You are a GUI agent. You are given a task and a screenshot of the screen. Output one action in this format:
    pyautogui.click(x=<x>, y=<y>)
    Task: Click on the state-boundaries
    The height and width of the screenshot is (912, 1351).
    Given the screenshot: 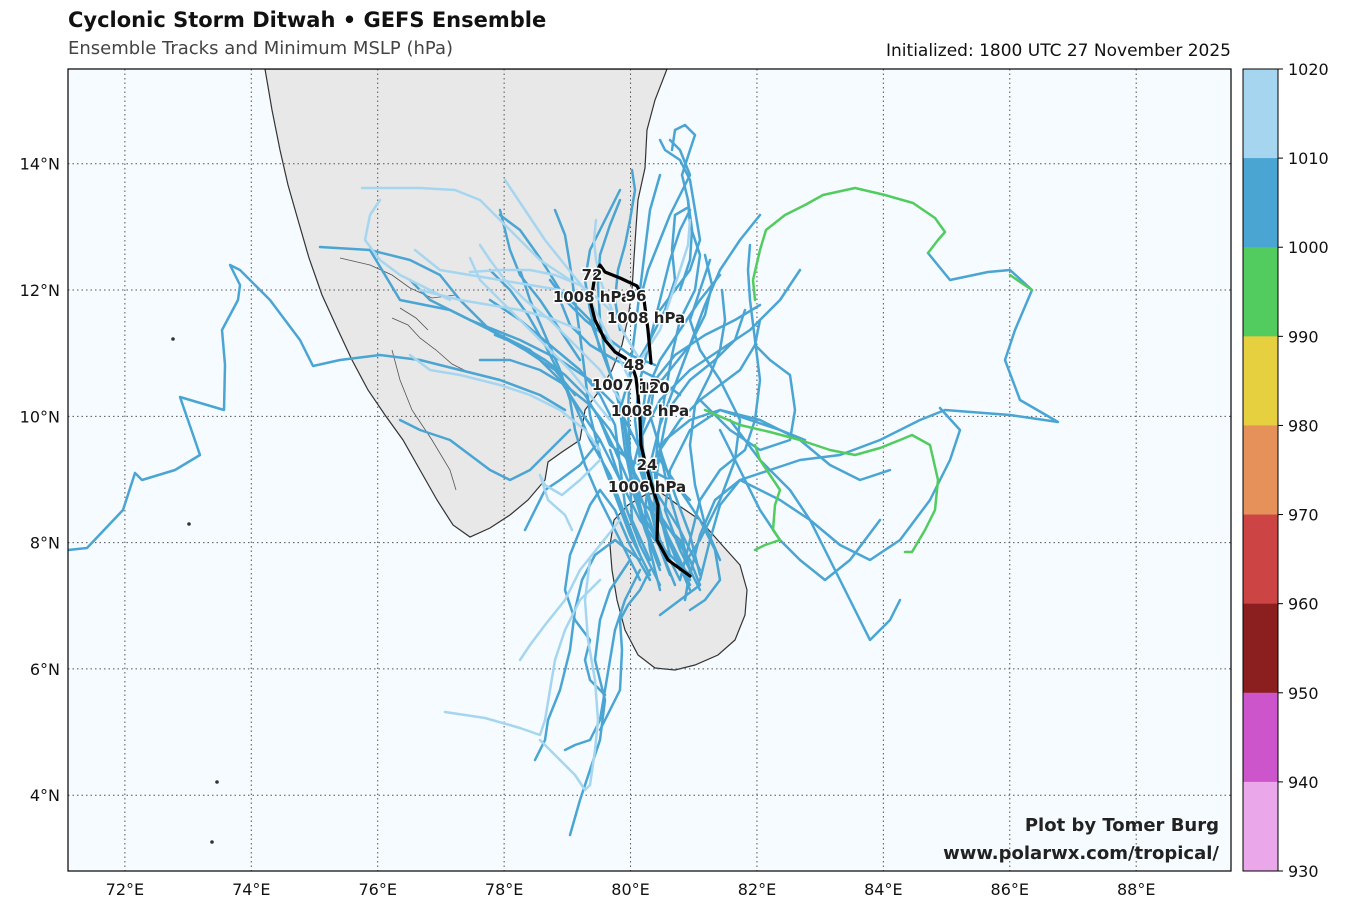 What is the action you would take?
    pyautogui.click(x=404, y=374)
    